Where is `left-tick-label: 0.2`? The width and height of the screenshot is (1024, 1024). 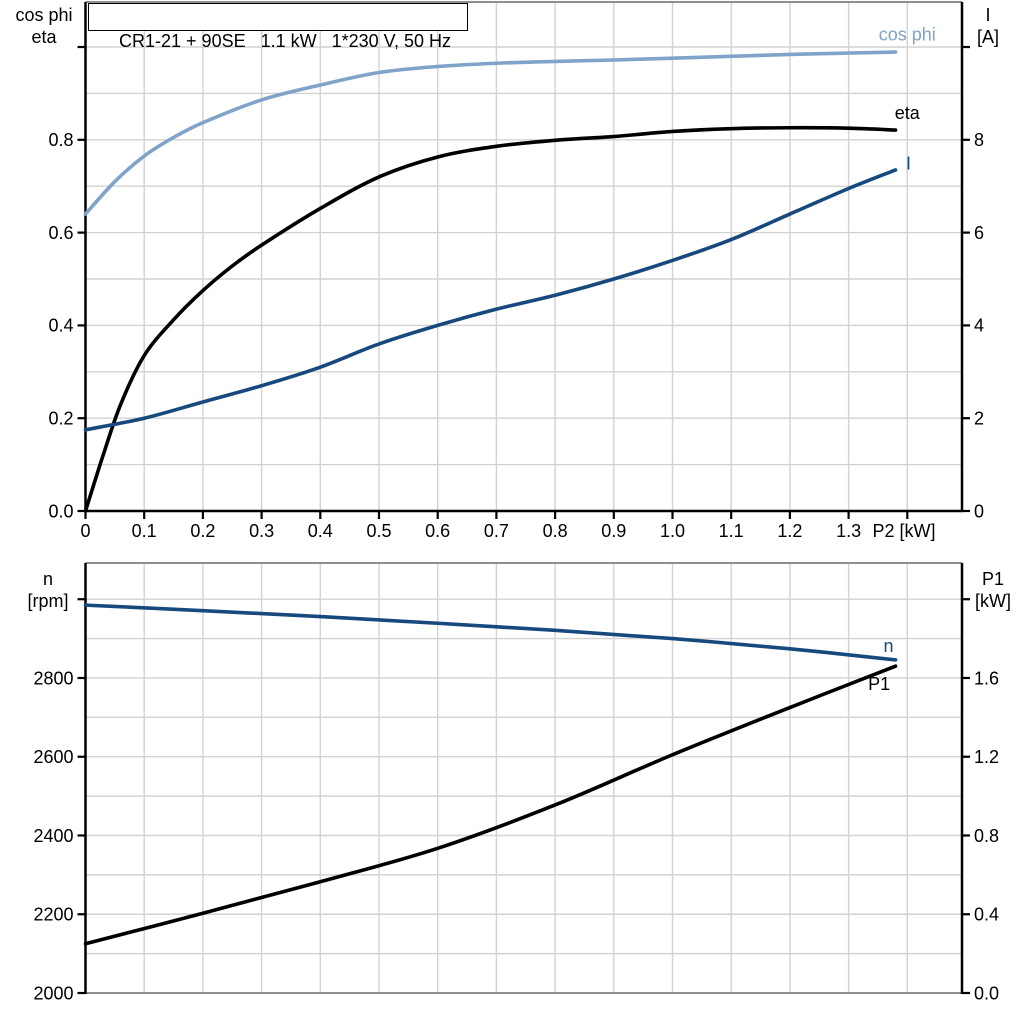
left-tick-label: 0.2 is located at coordinates (60, 419).